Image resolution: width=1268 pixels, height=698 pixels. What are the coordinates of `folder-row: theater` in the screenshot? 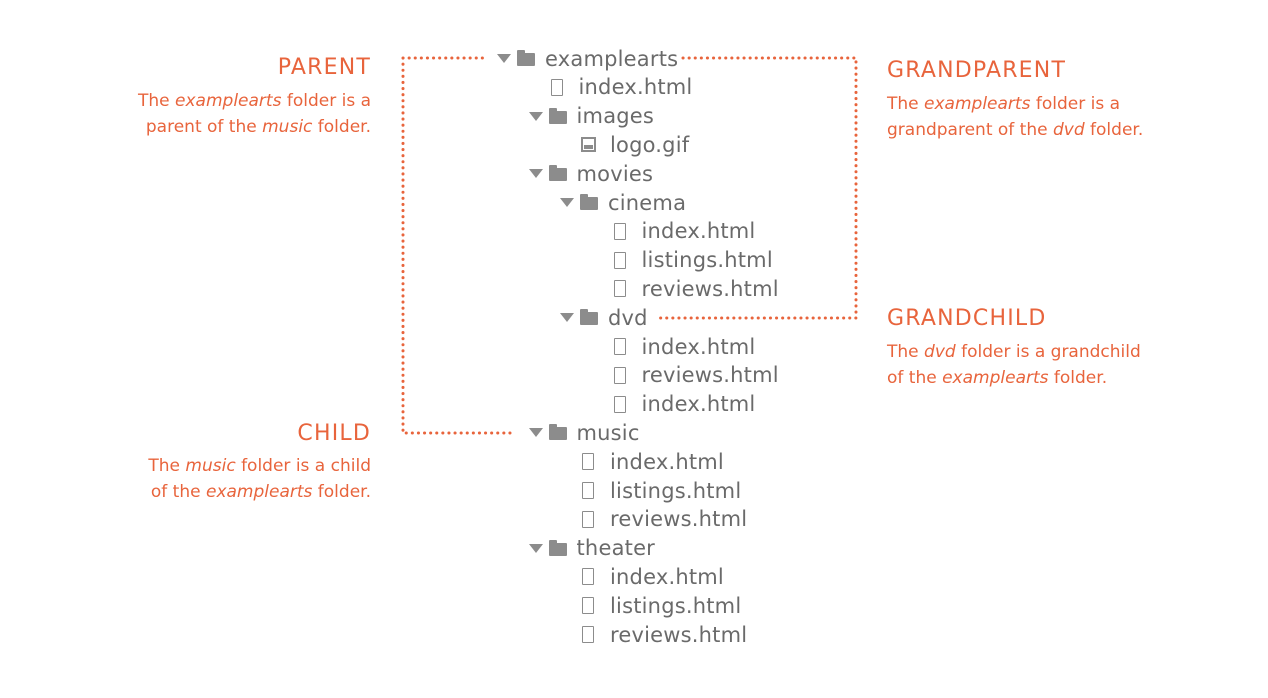 It's located at (592, 548).